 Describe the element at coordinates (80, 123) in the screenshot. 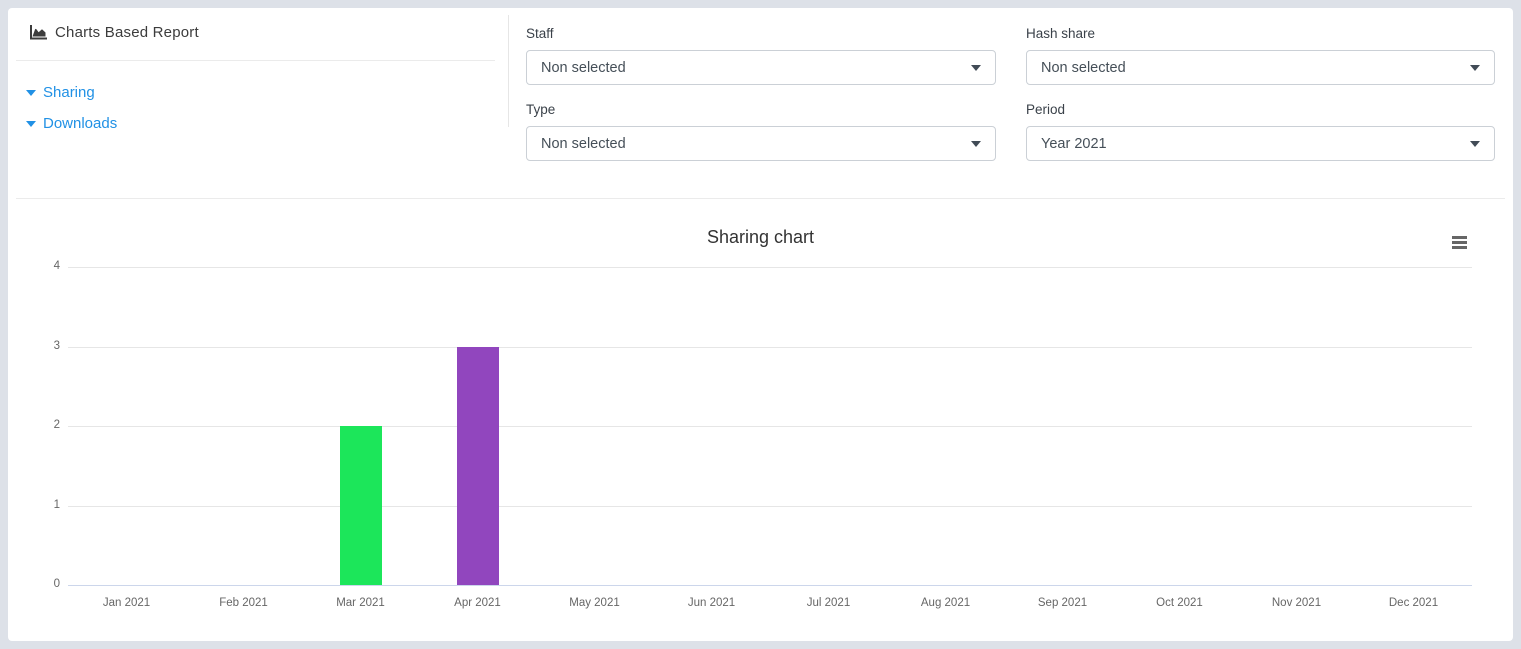

I see `downloads-link-label: Downloads` at that location.